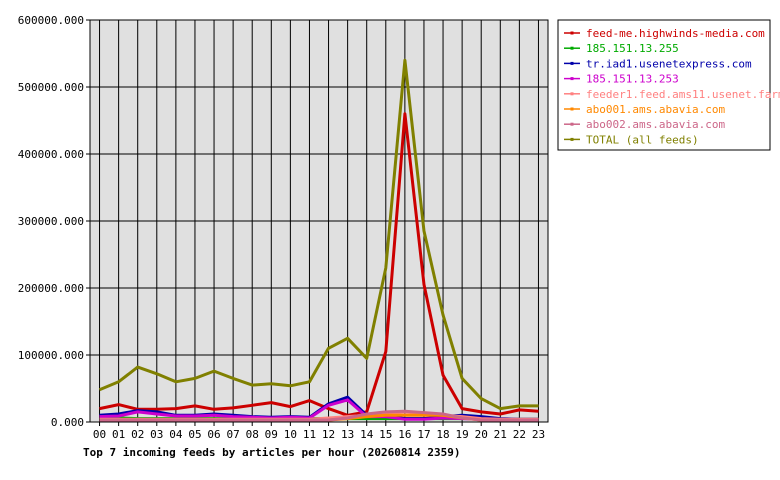 This screenshot has height=480, width=780. Describe the element at coordinates (118, 434) in the screenshot. I see `x-tick-label: 01` at that location.